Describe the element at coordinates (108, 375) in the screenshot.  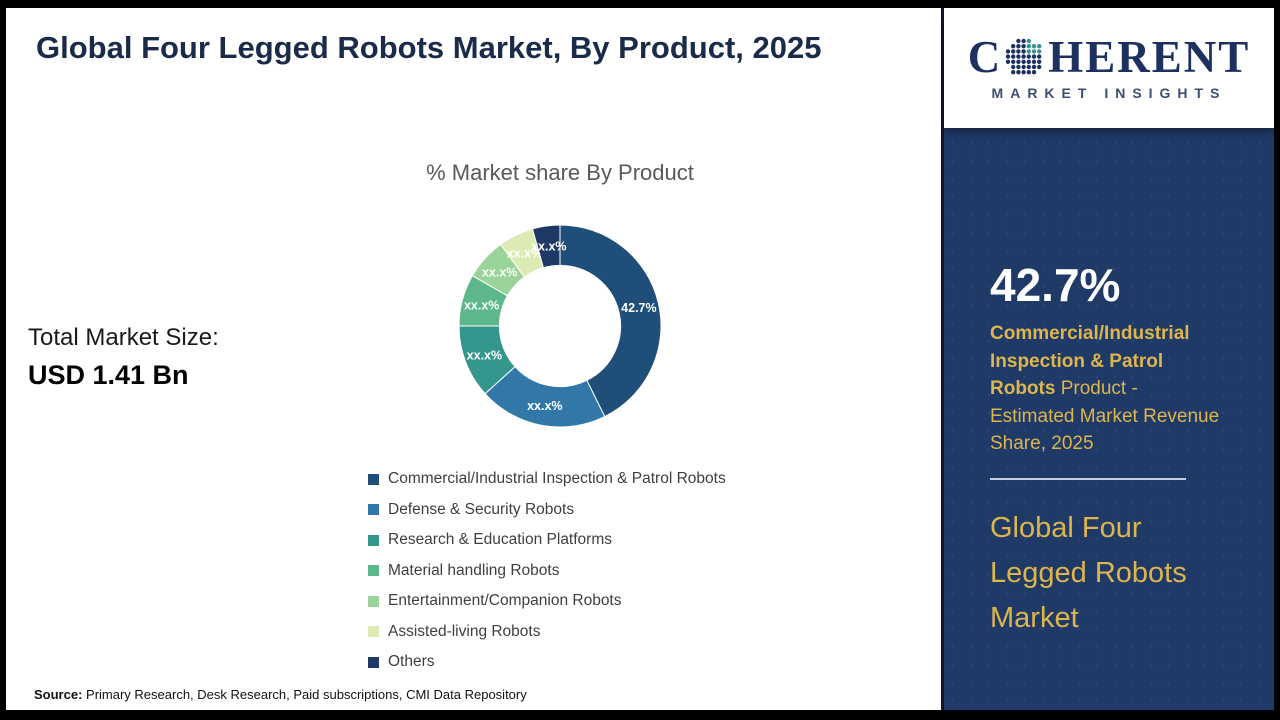
I see `total-market-size-value: USD 1.41 Bn` at that location.